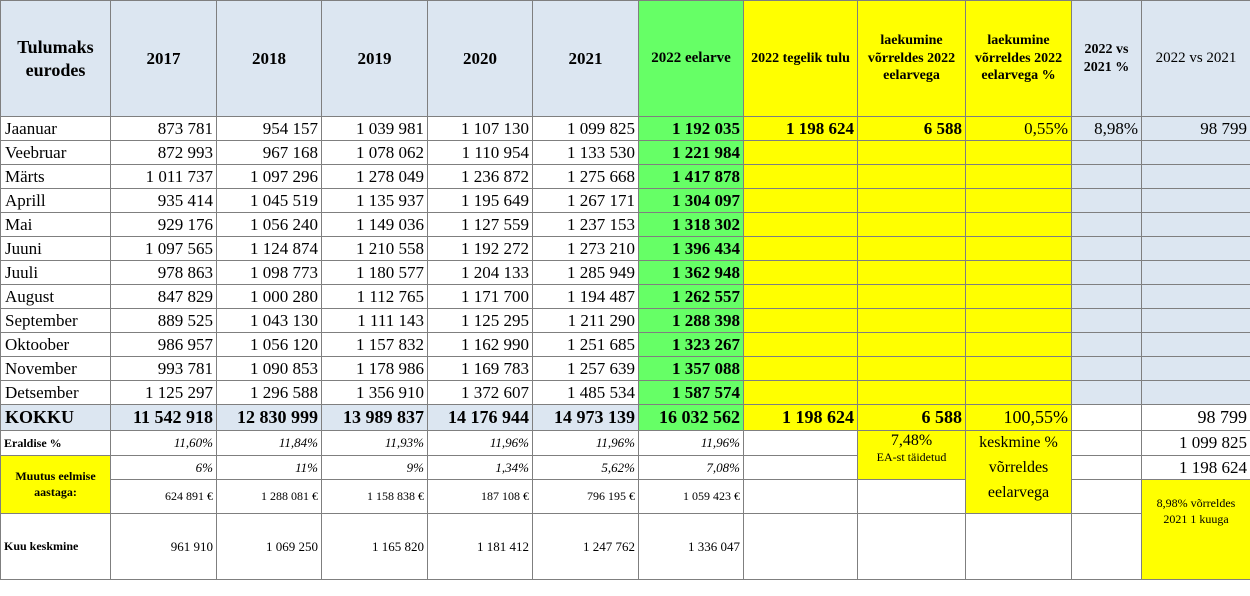  Describe the element at coordinates (374, 152) in the screenshot. I see `year-value: 1 078 062` at that location.